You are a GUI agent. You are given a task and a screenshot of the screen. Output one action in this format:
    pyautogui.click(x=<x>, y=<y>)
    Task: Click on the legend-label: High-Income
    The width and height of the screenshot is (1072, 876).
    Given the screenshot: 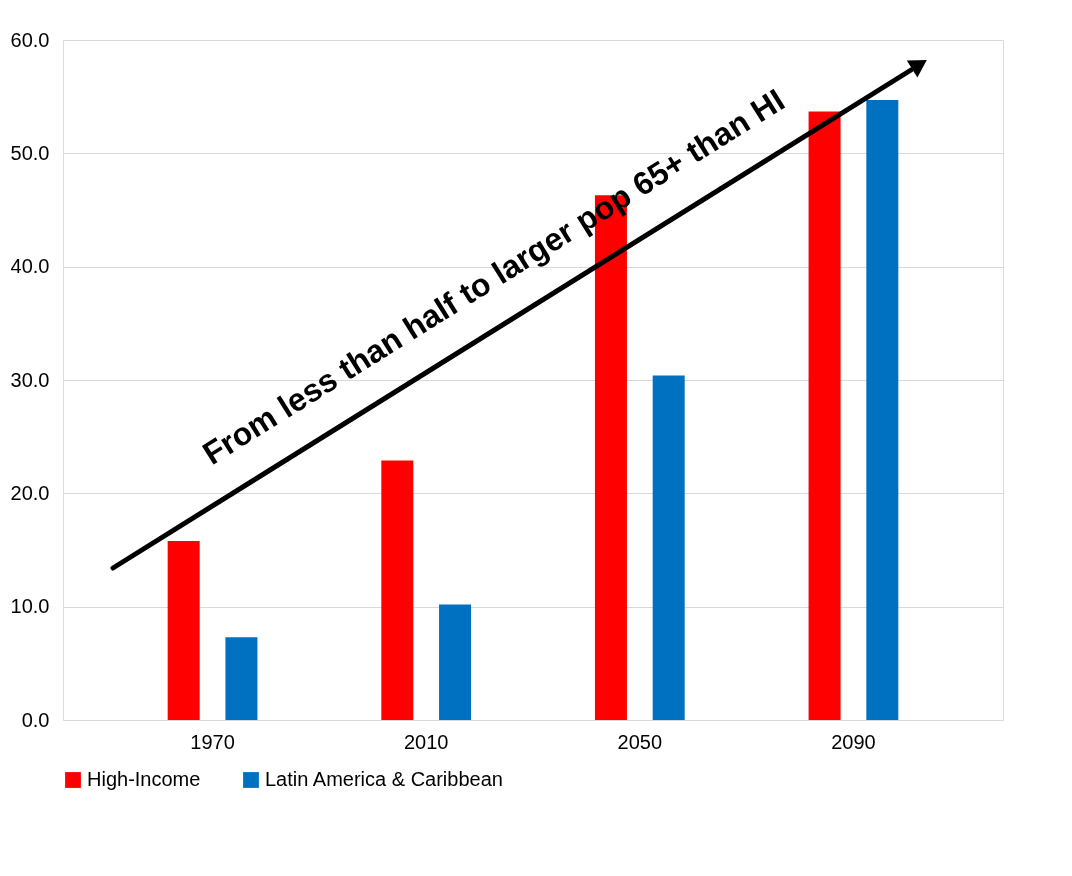 What is the action you would take?
    pyautogui.click(x=144, y=779)
    